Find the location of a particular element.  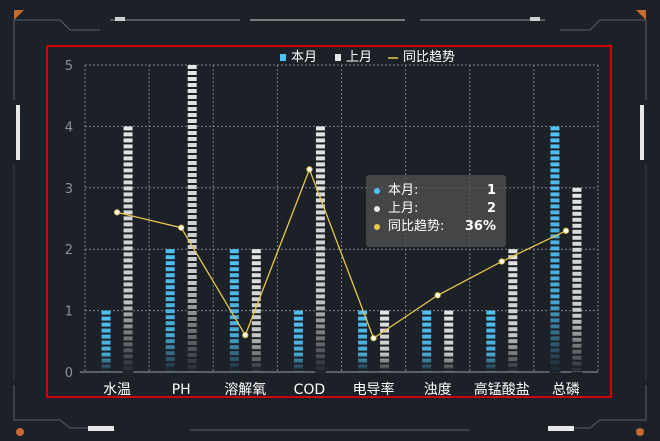

legend-label-previous: 上月 is located at coordinates (359, 57).